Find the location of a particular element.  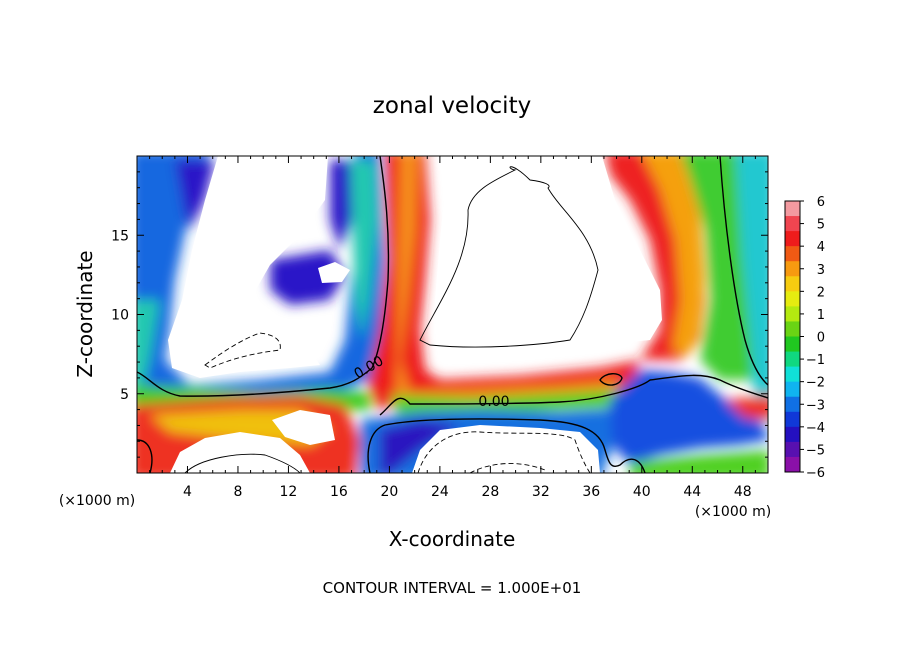

colorbar is located at coordinates (792, 336).